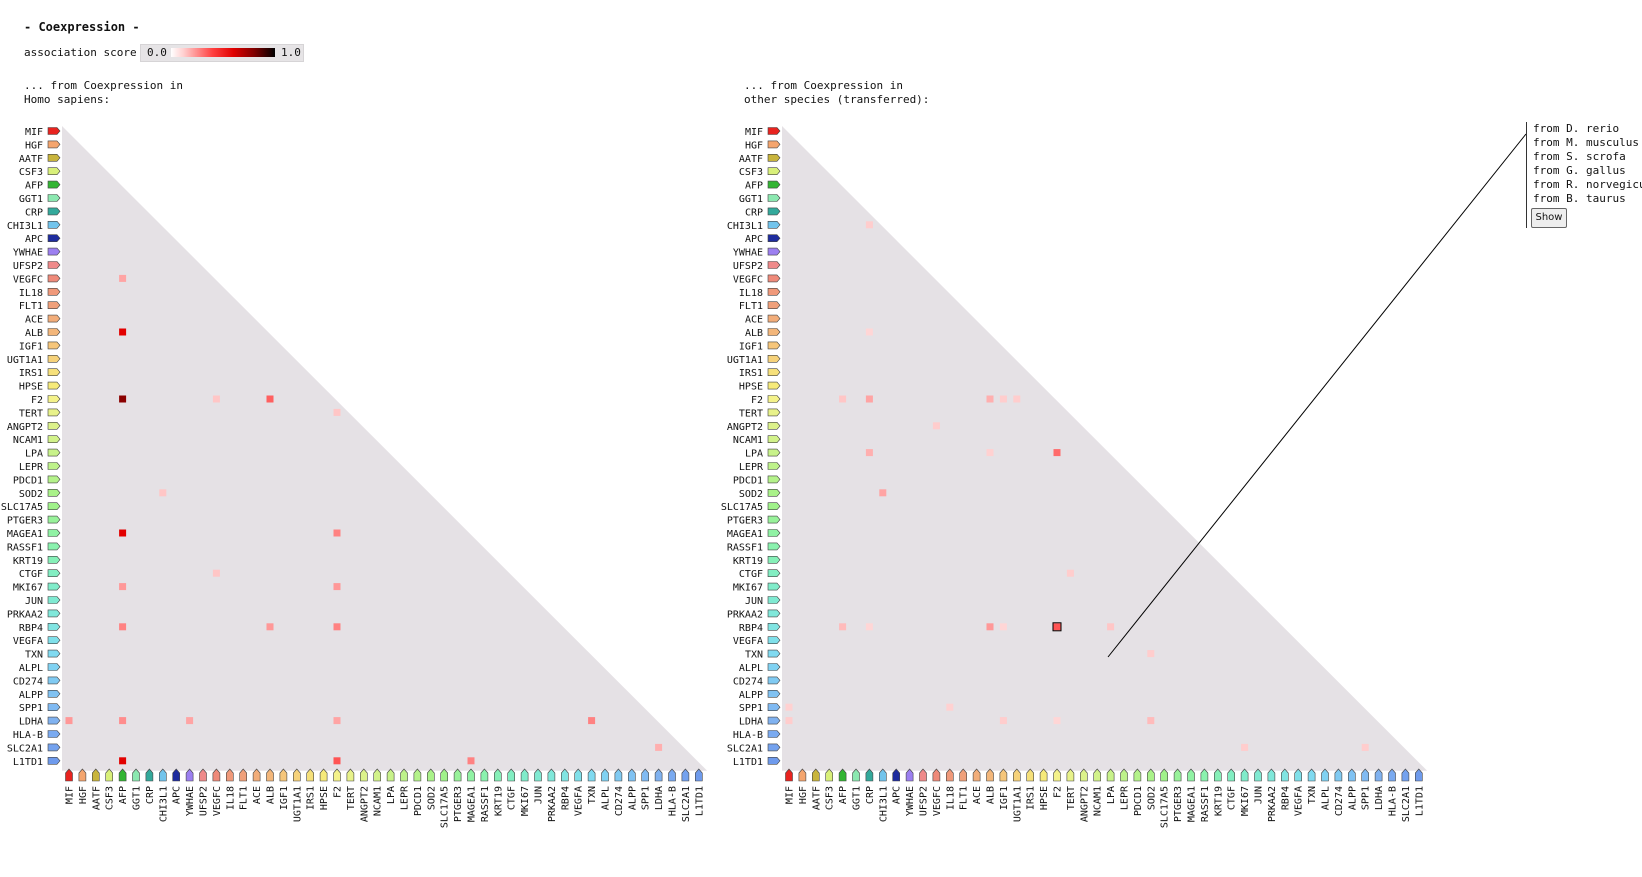 The image size is (1642, 877). What do you see at coordinates (1244, 775) in the screenshot?
I see `column-node-icon-mki67` at bounding box center [1244, 775].